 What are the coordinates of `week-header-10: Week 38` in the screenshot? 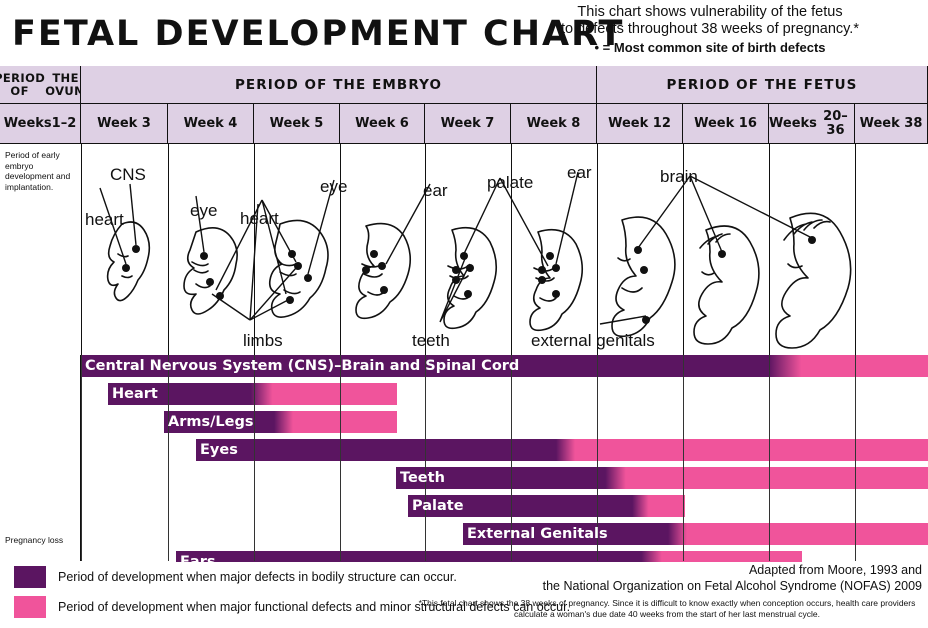 It's located at (891, 123).